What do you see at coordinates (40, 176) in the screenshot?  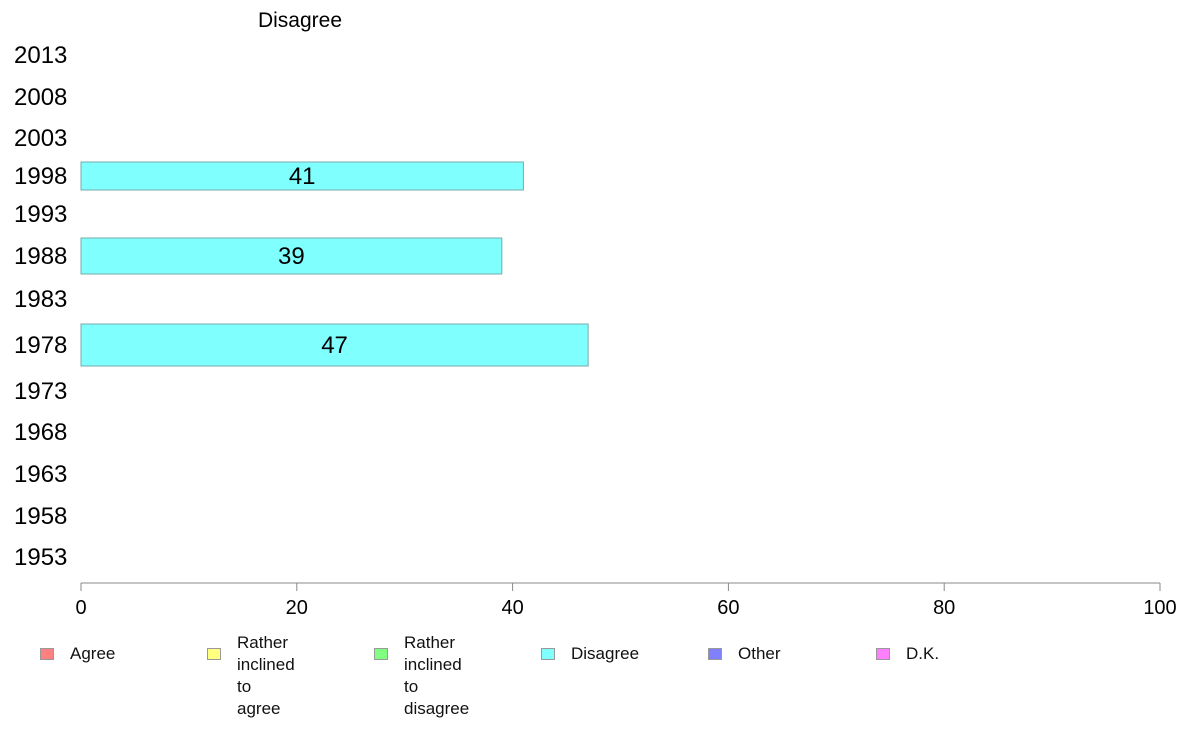 I see `y-tick-label: 1998` at bounding box center [40, 176].